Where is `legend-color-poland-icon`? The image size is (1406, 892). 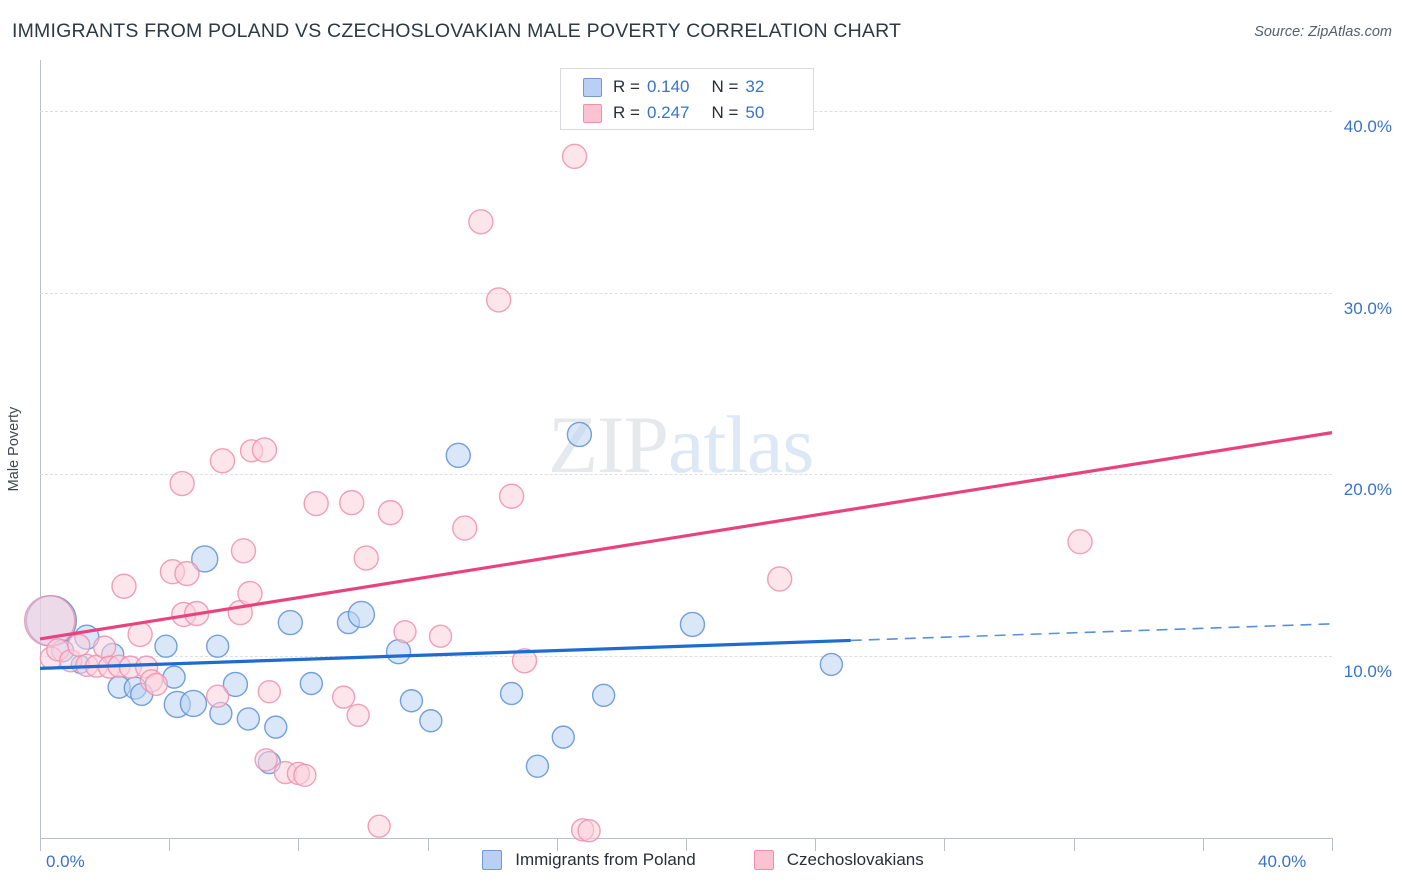
legend-color-poland-icon is located at coordinates (492, 860).